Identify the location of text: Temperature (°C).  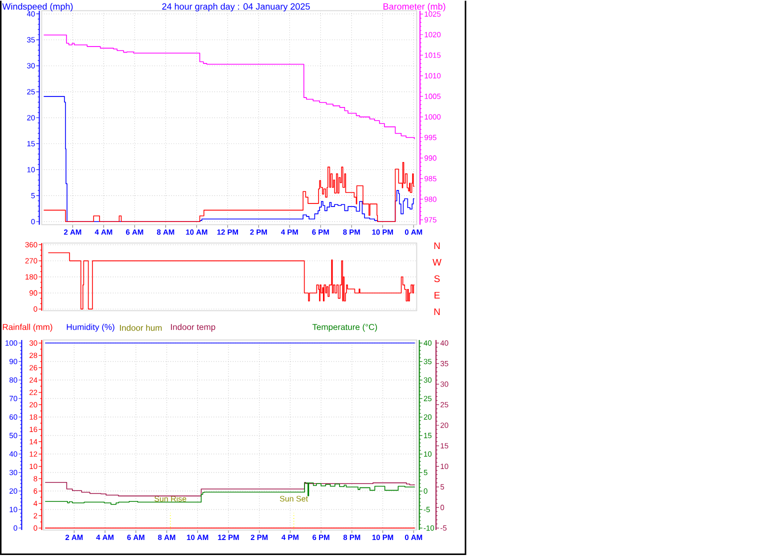
(344, 328).